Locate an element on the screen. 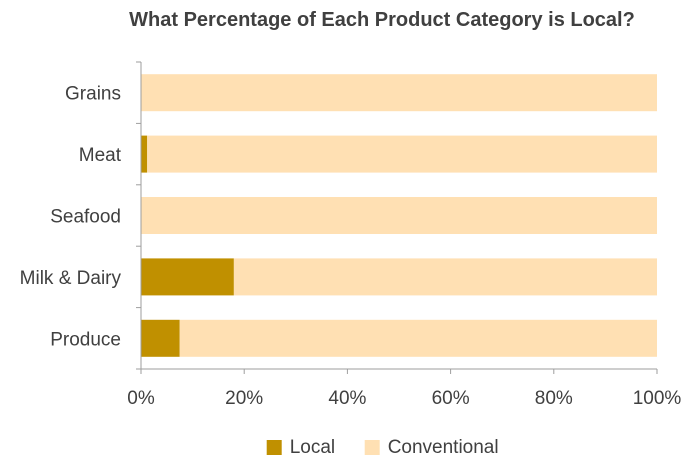  bar-local-produce is located at coordinates (160, 338).